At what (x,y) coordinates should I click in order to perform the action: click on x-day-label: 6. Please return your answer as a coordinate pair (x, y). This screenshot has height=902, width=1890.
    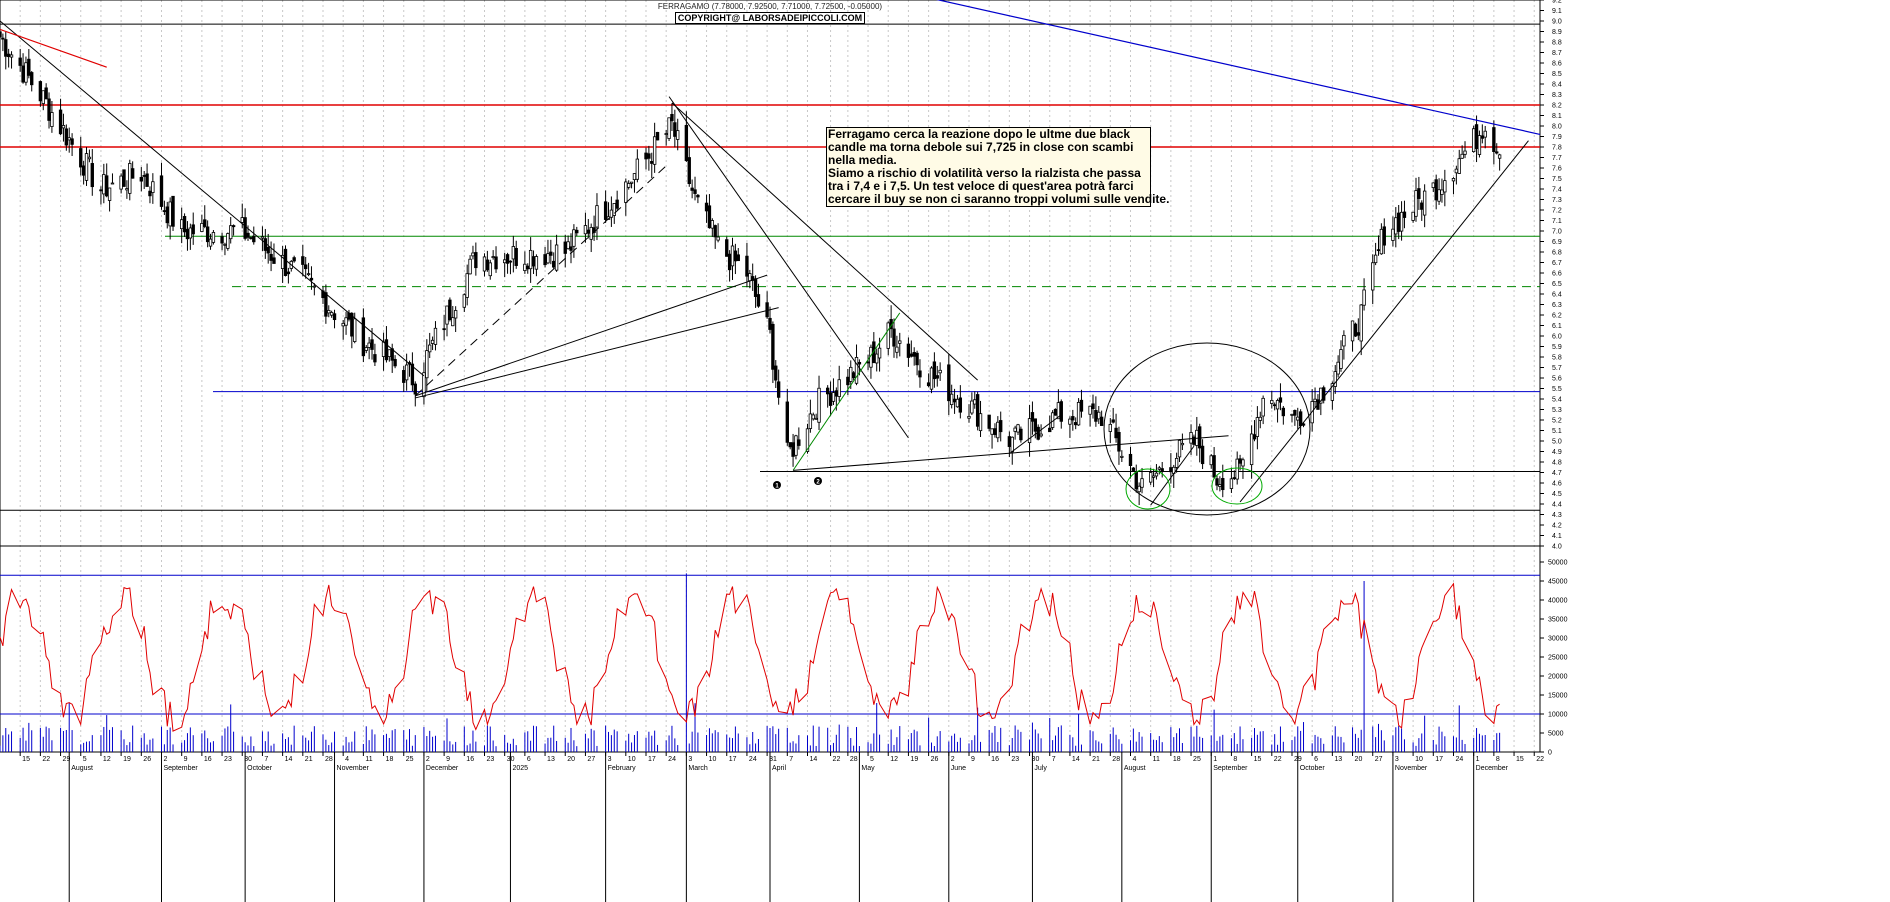
    Looking at the image, I should click on (1316, 759).